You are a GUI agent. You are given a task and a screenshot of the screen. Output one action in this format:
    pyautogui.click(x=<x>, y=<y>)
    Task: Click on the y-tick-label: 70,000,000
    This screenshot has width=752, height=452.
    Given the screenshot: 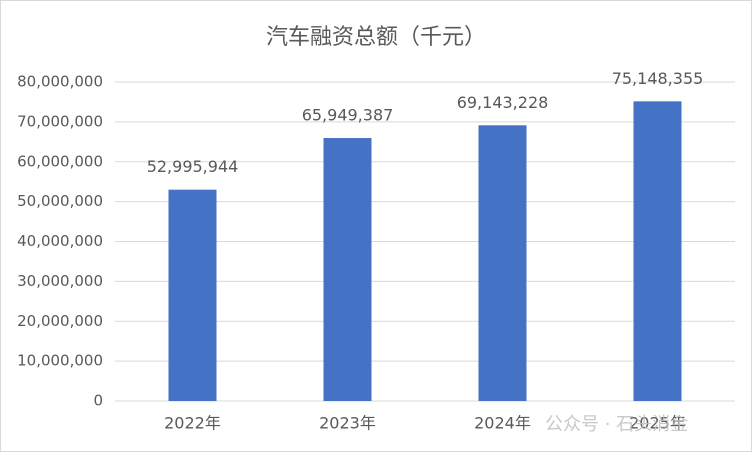 What is the action you would take?
    pyautogui.click(x=60, y=121)
    